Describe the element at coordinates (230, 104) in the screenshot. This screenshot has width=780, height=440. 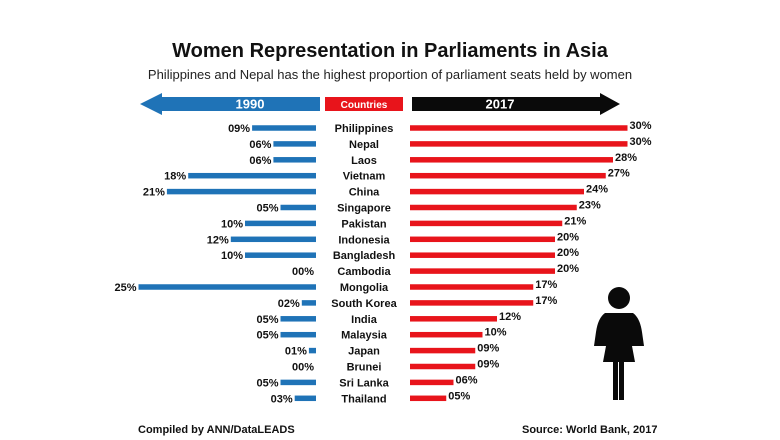
I see `year-1990-arrow` at that location.